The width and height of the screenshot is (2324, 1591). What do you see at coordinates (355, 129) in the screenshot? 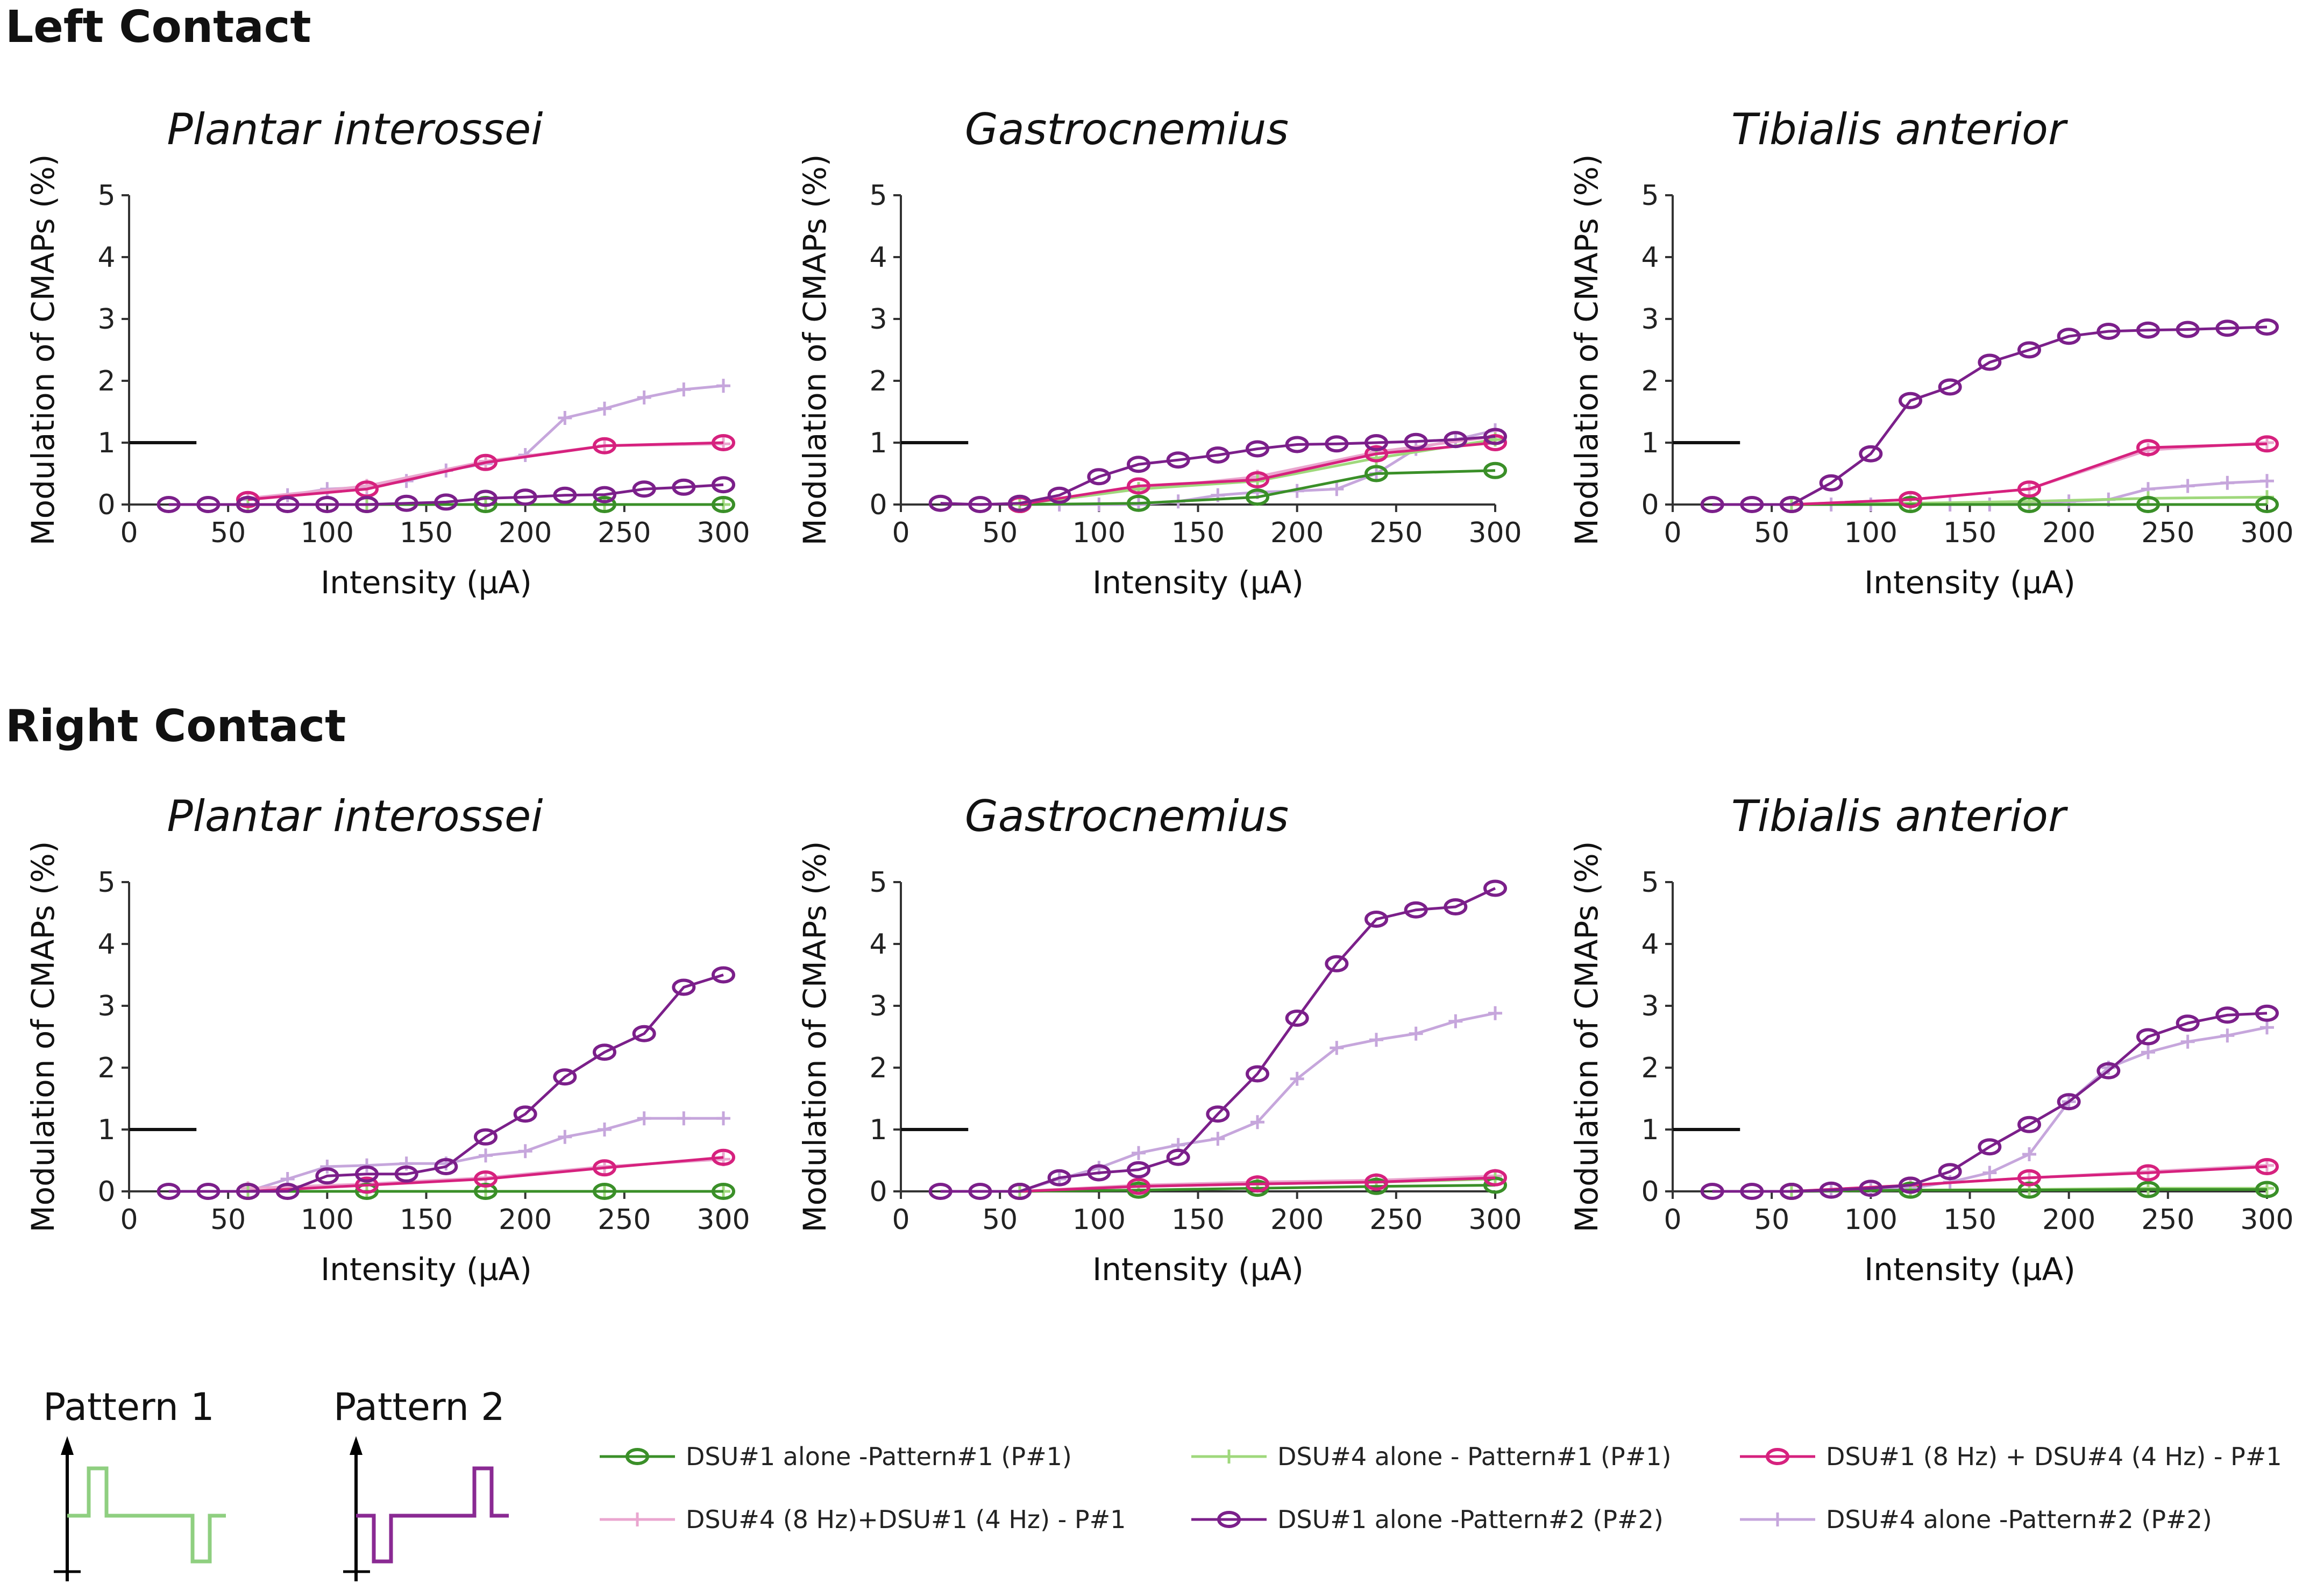
I see `panel-title: Plantar interossei` at bounding box center [355, 129].